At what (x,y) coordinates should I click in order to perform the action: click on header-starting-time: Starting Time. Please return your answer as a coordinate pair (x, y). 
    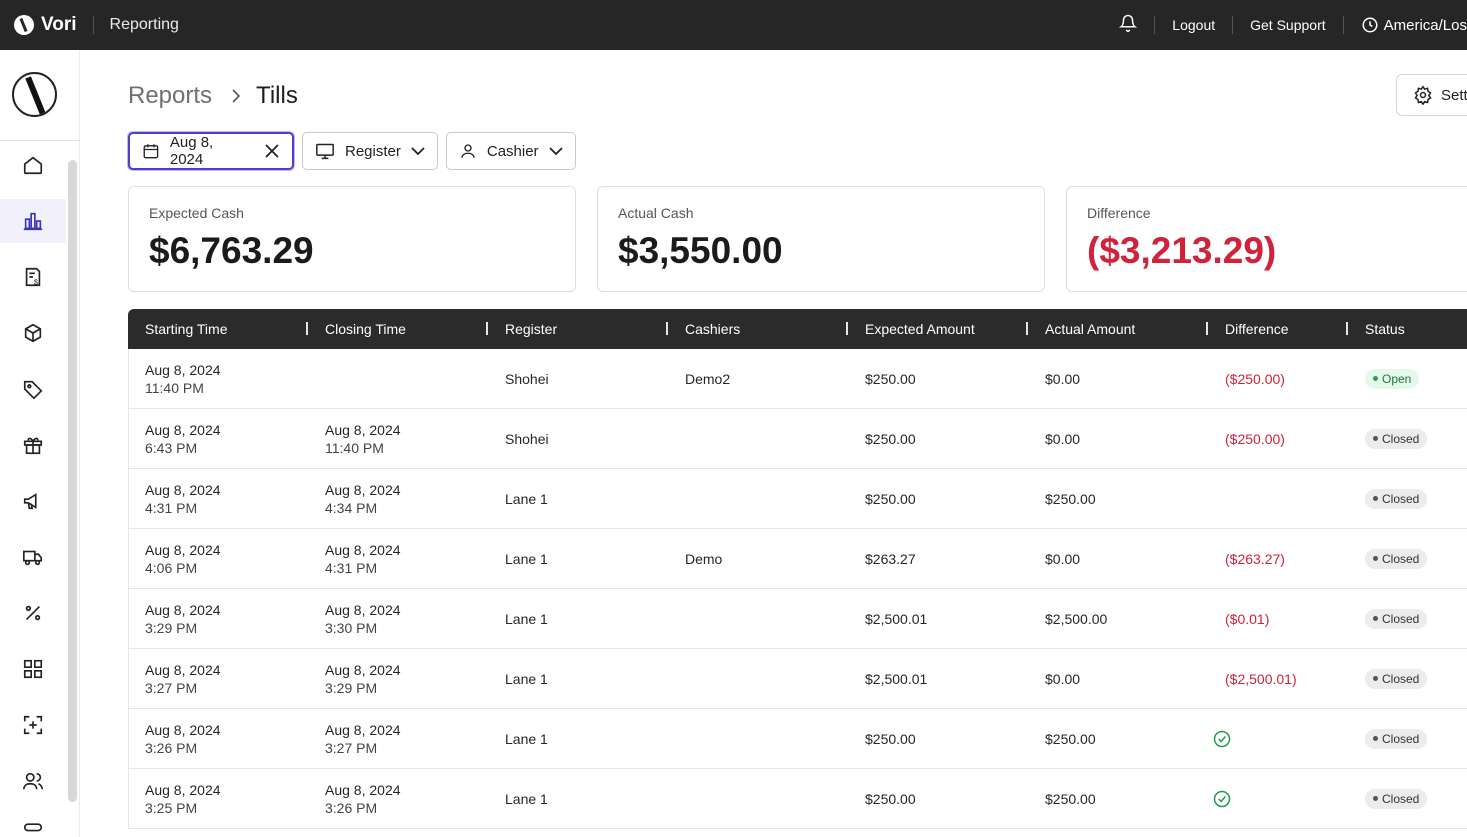
    Looking at the image, I should click on (218, 329).